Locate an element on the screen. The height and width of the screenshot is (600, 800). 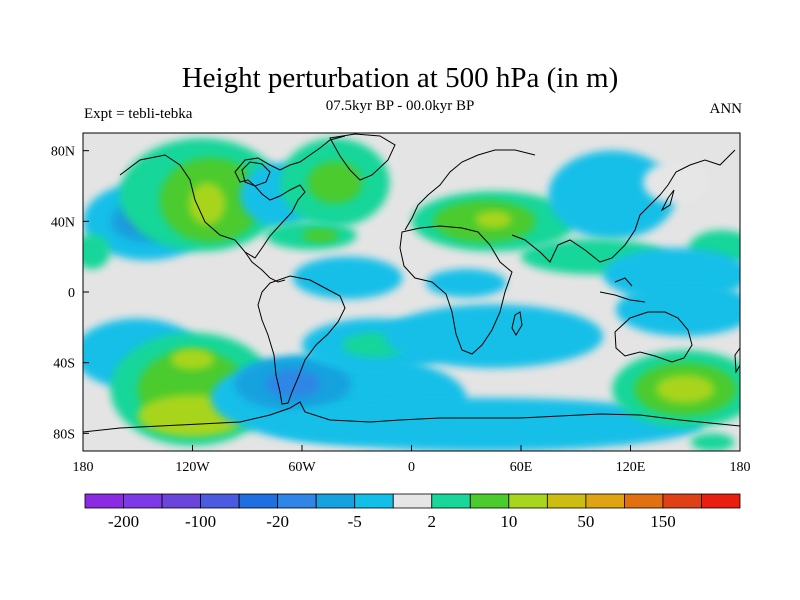
colorbar-label: -5 is located at coordinates (355, 521).